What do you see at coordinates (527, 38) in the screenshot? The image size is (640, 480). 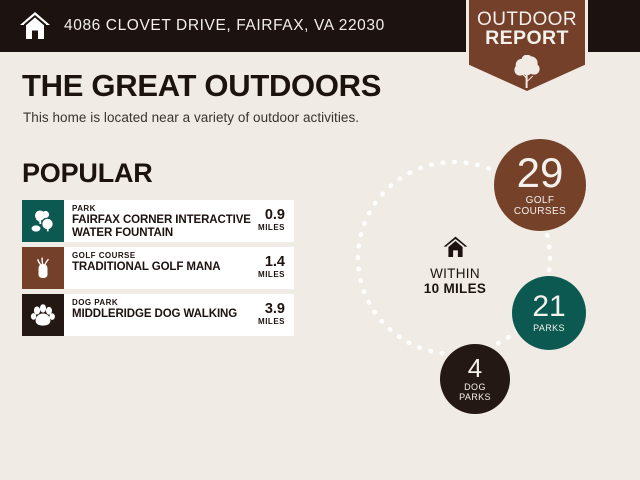 I see `badge-line-2: REPORT` at bounding box center [527, 38].